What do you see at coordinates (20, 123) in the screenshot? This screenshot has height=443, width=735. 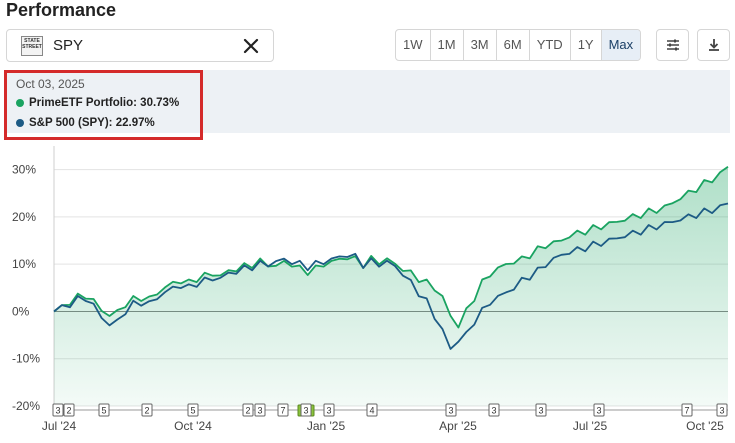 I see `spy-dot` at bounding box center [20, 123].